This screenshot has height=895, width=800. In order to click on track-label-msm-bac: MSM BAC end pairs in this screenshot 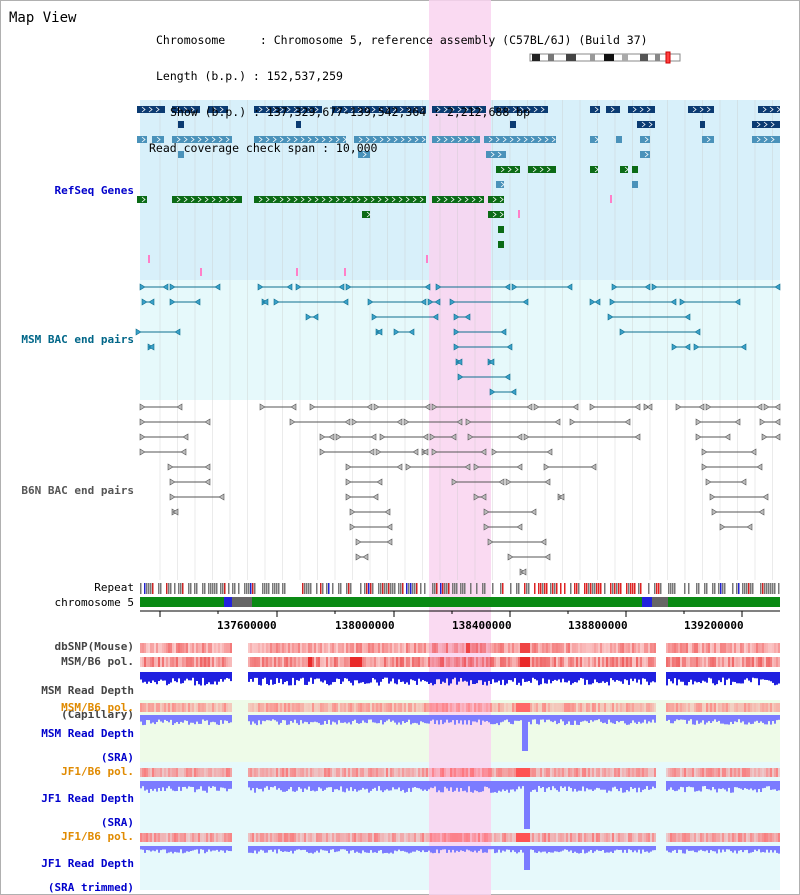, I will do `click(77, 339)`.